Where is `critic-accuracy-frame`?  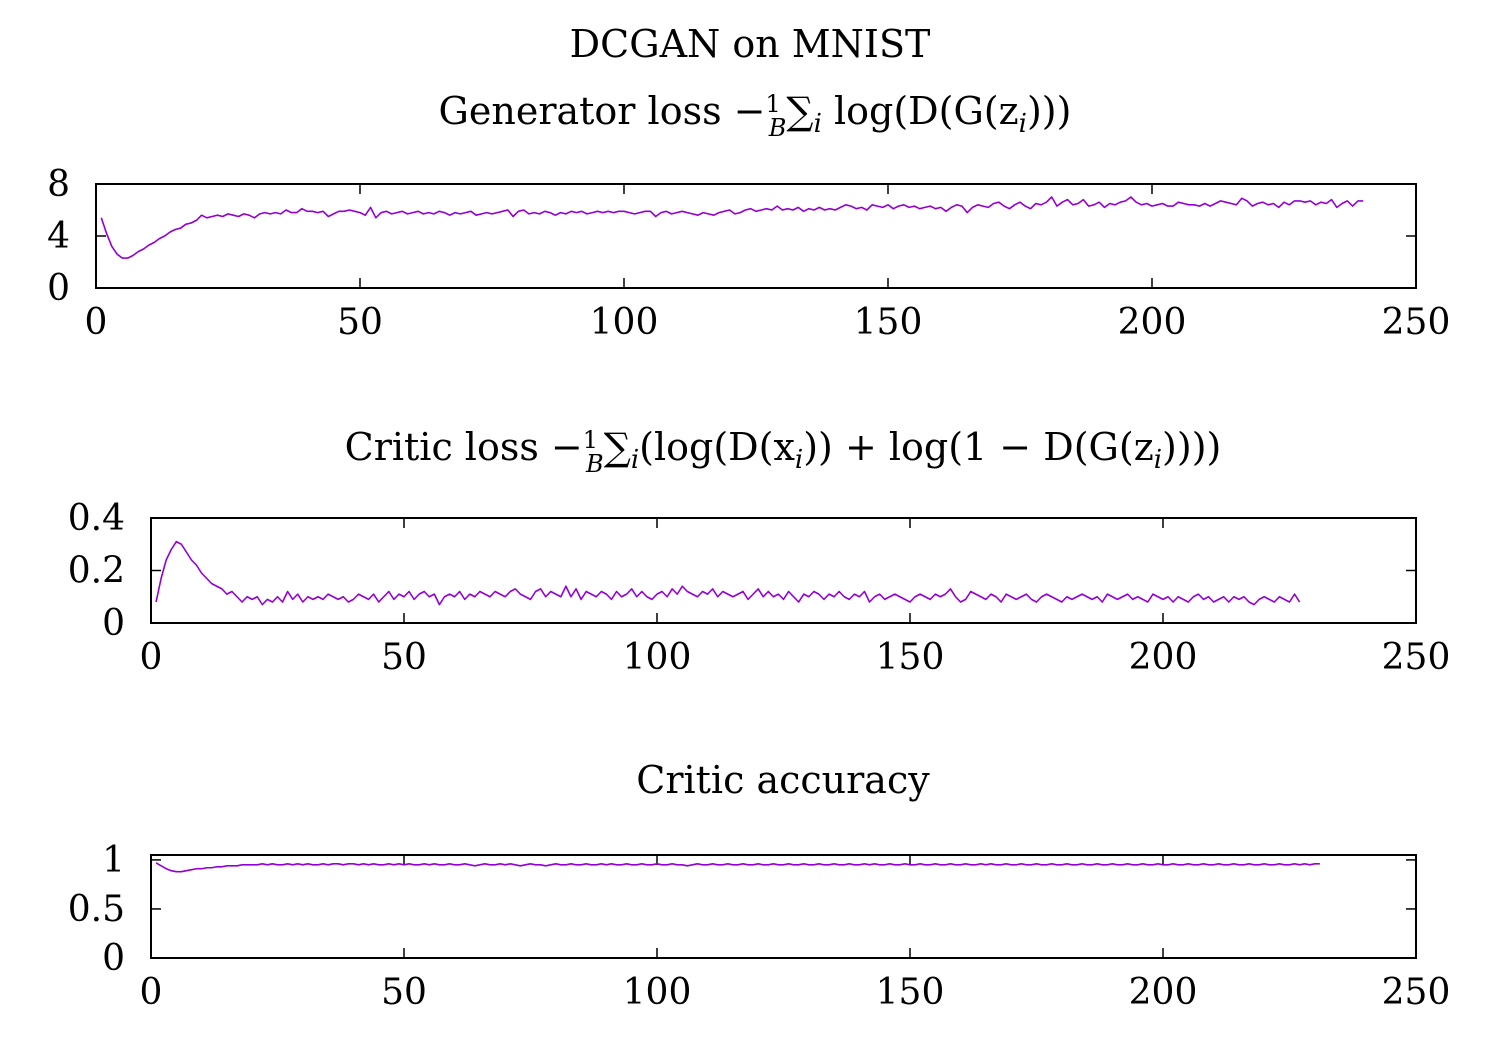
critic-accuracy-frame is located at coordinates (783, 906).